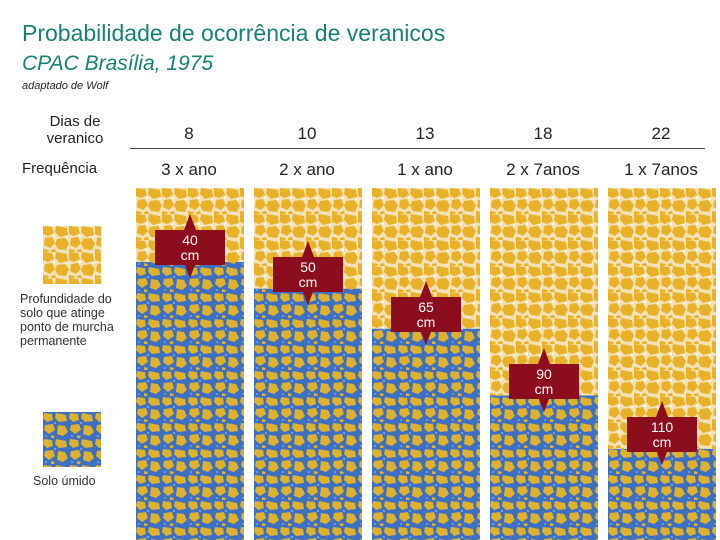 The image size is (720, 540). What do you see at coordinates (661, 169) in the screenshot?
I see `frequency-value-5: 1 x 7anos` at bounding box center [661, 169].